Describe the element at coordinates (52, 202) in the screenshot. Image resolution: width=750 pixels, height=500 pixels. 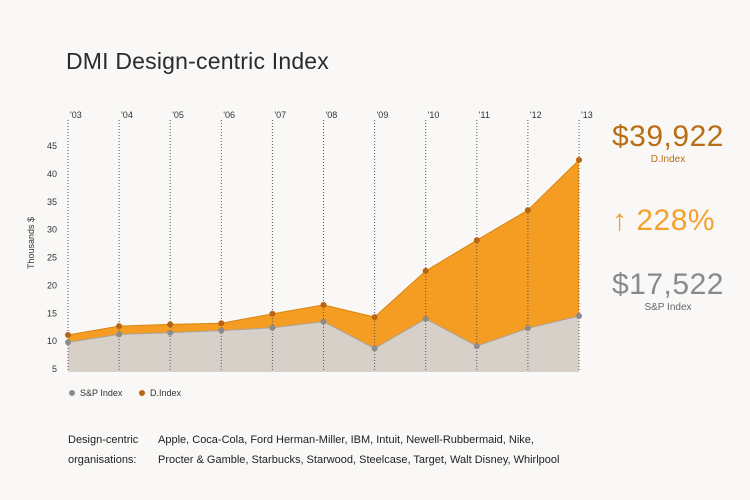
I see `y-tick-label: 35` at that location.